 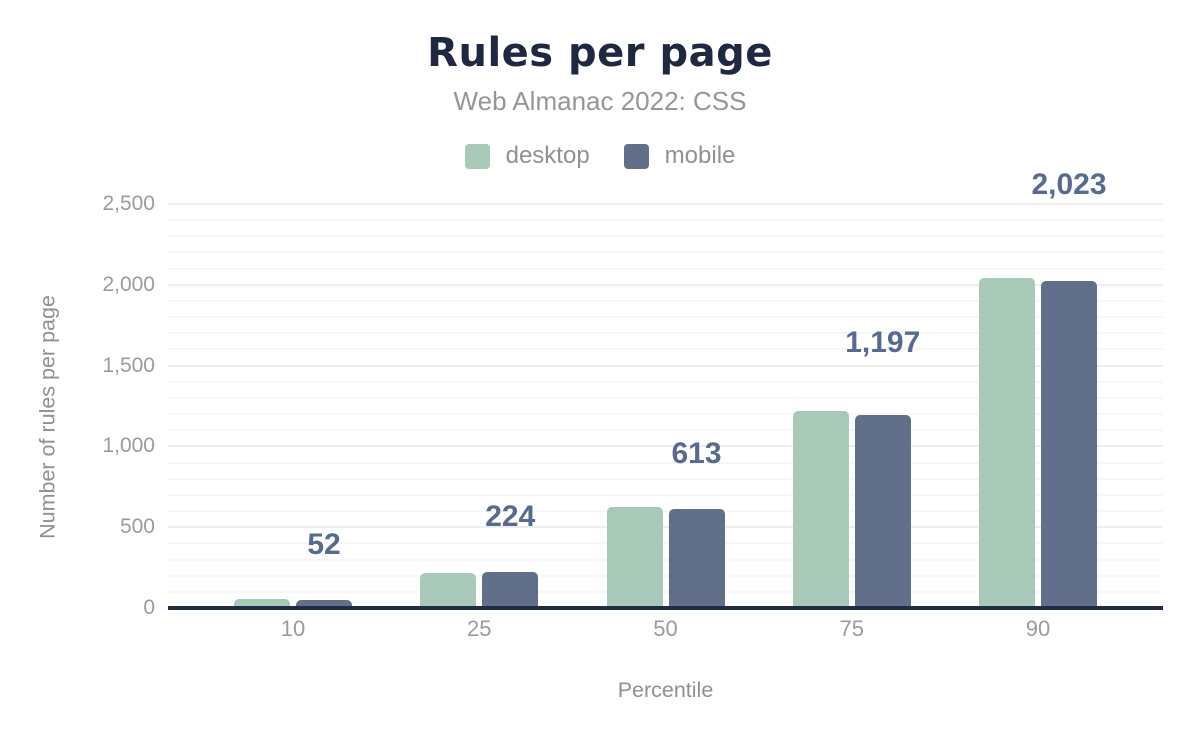 What do you see at coordinates (128, 203) in the screenshot?
I see `y-tick-2500: 2,500` at bounding box center [128, 203].